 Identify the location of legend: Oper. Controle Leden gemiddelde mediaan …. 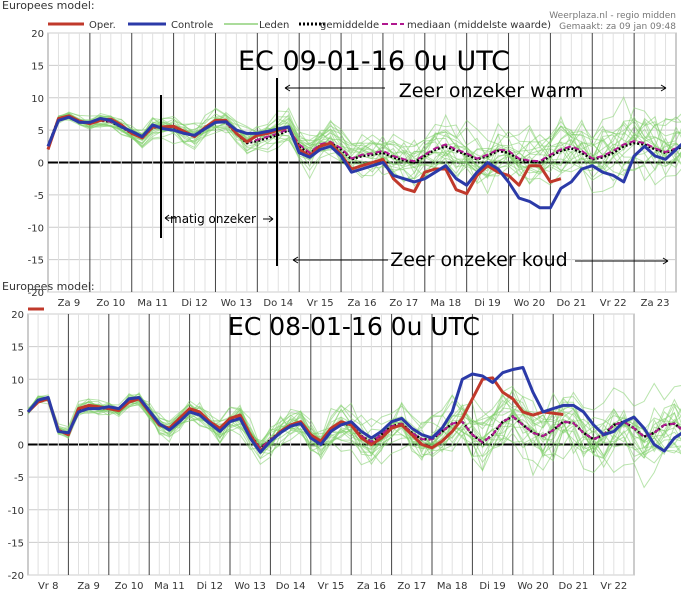
(299, 25).